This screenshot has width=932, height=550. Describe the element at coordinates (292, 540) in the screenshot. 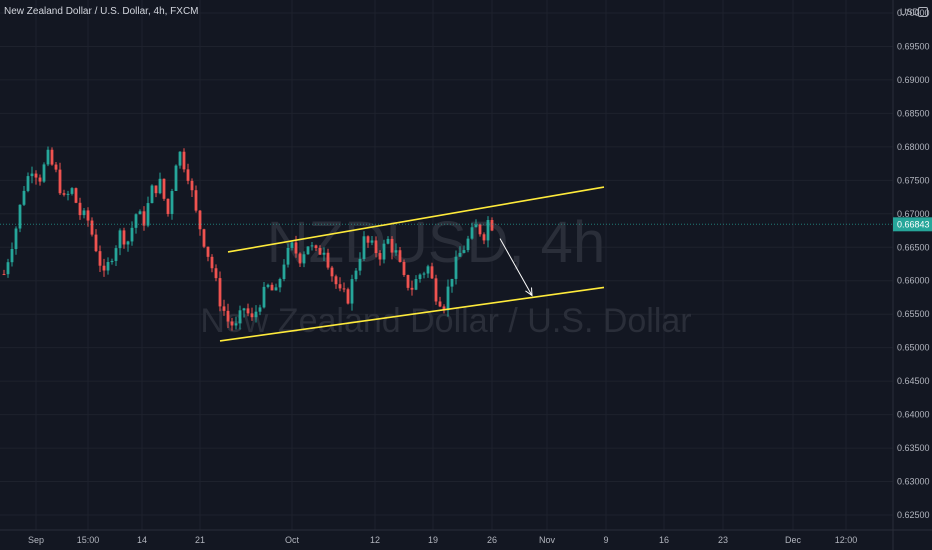

I see `x-tick-label: Oct` at that location.